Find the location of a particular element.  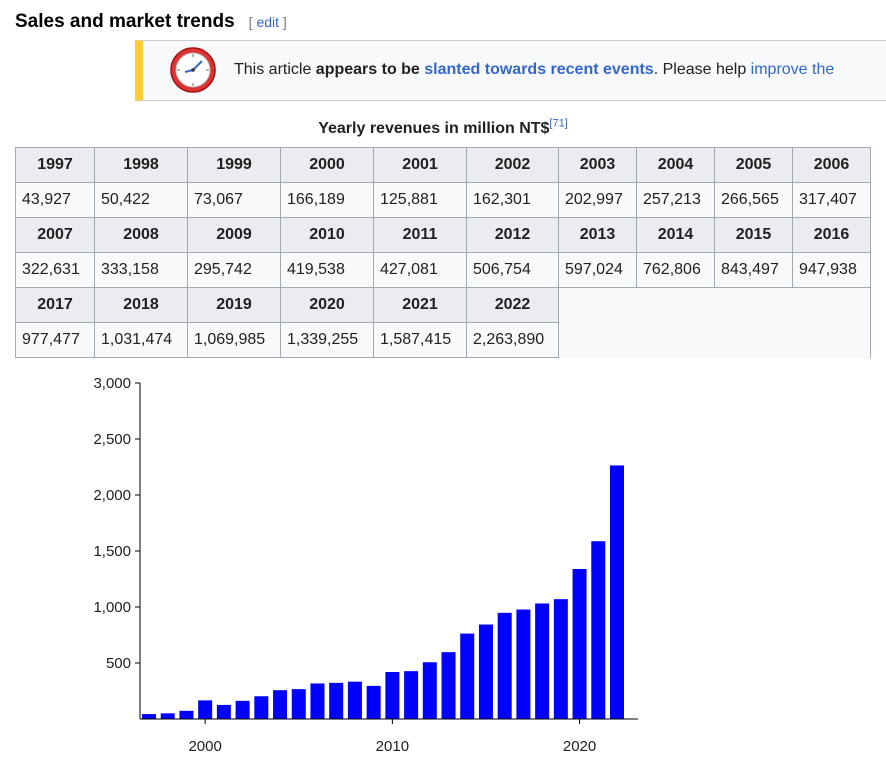

value-cell: 947,938 is located at coordinates (831, 270).